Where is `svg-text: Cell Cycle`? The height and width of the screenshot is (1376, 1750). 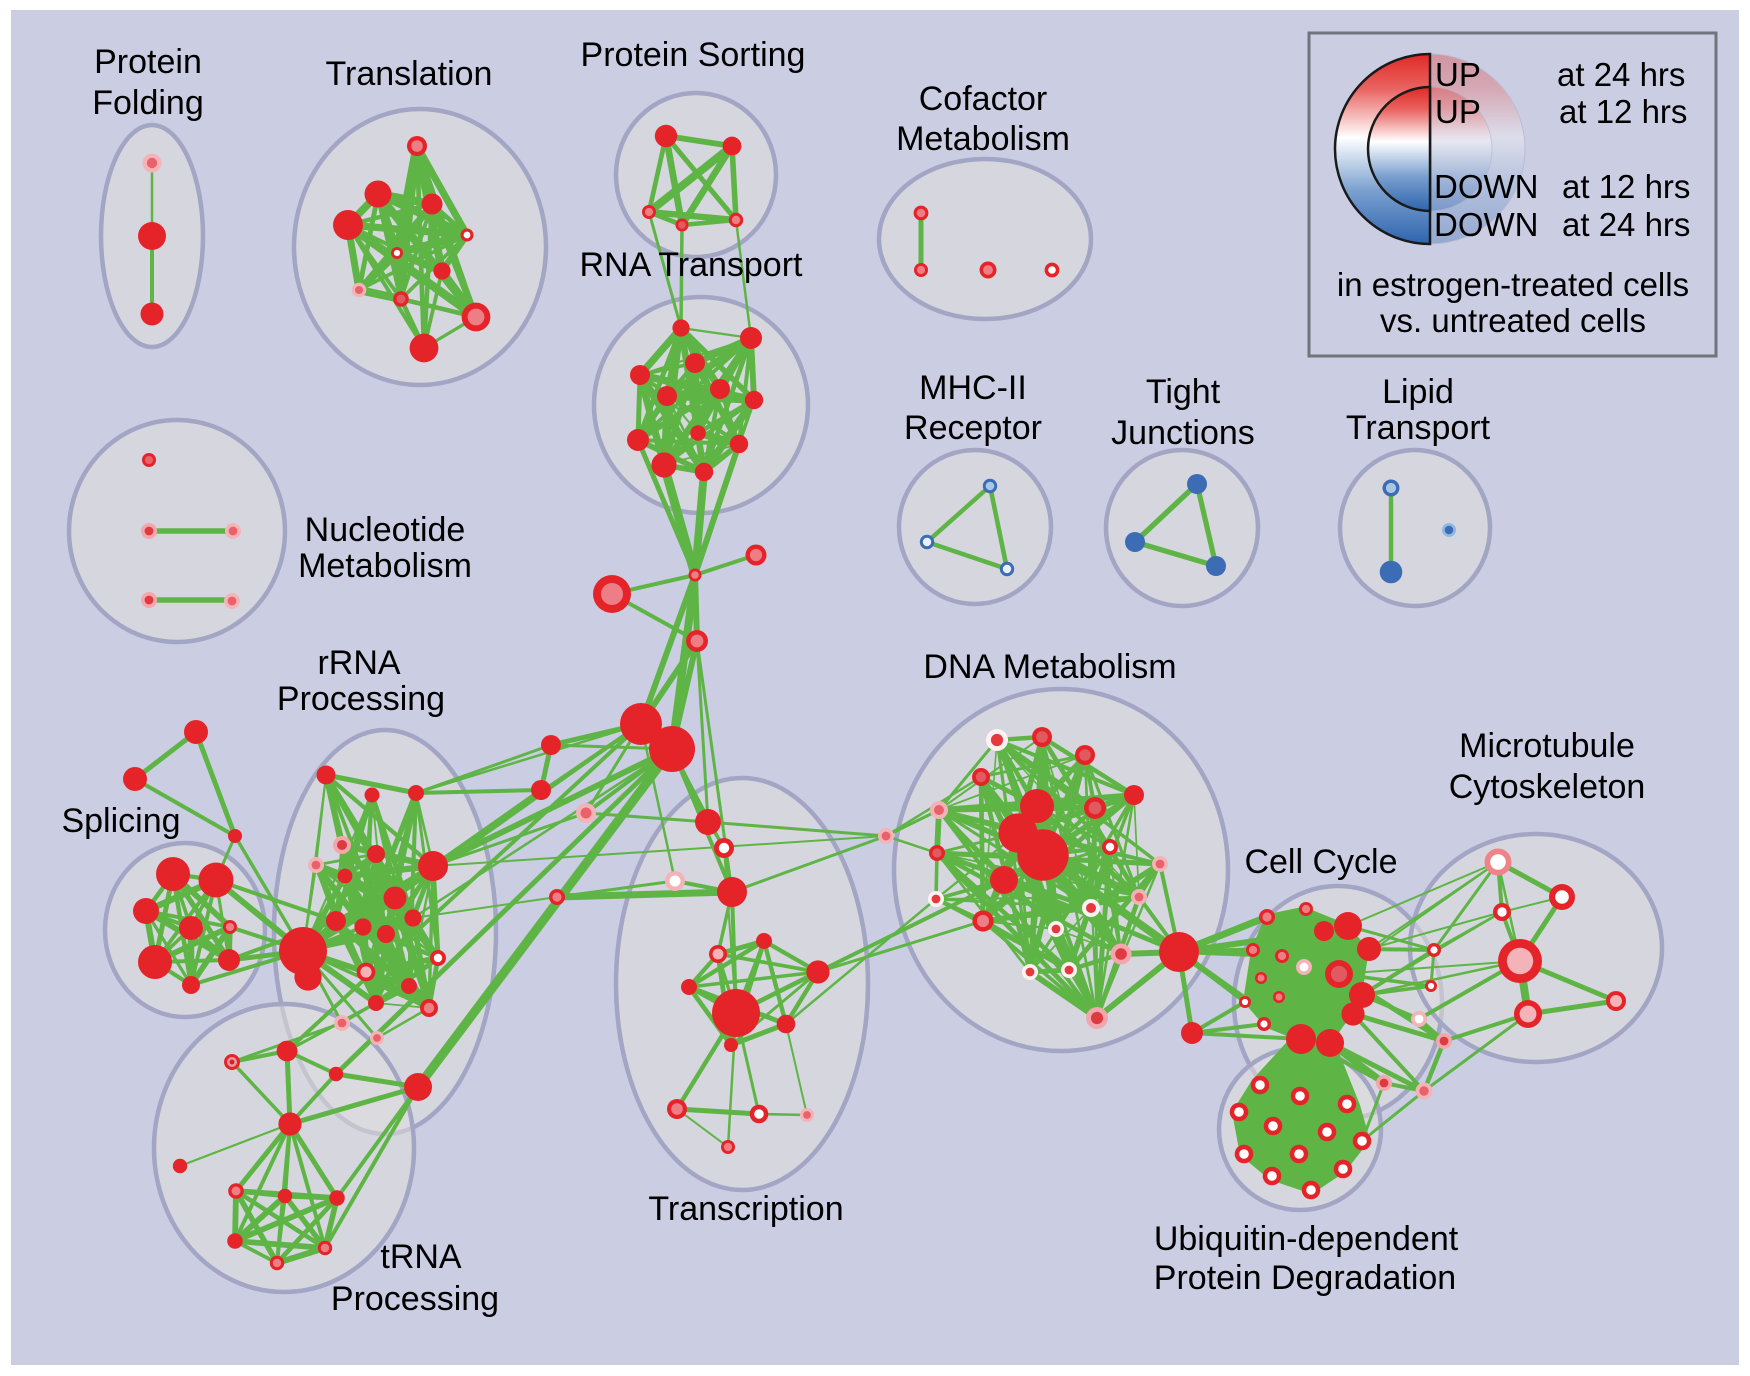
svg-text: Cell Cycle is located at coordinates (1320, 862).